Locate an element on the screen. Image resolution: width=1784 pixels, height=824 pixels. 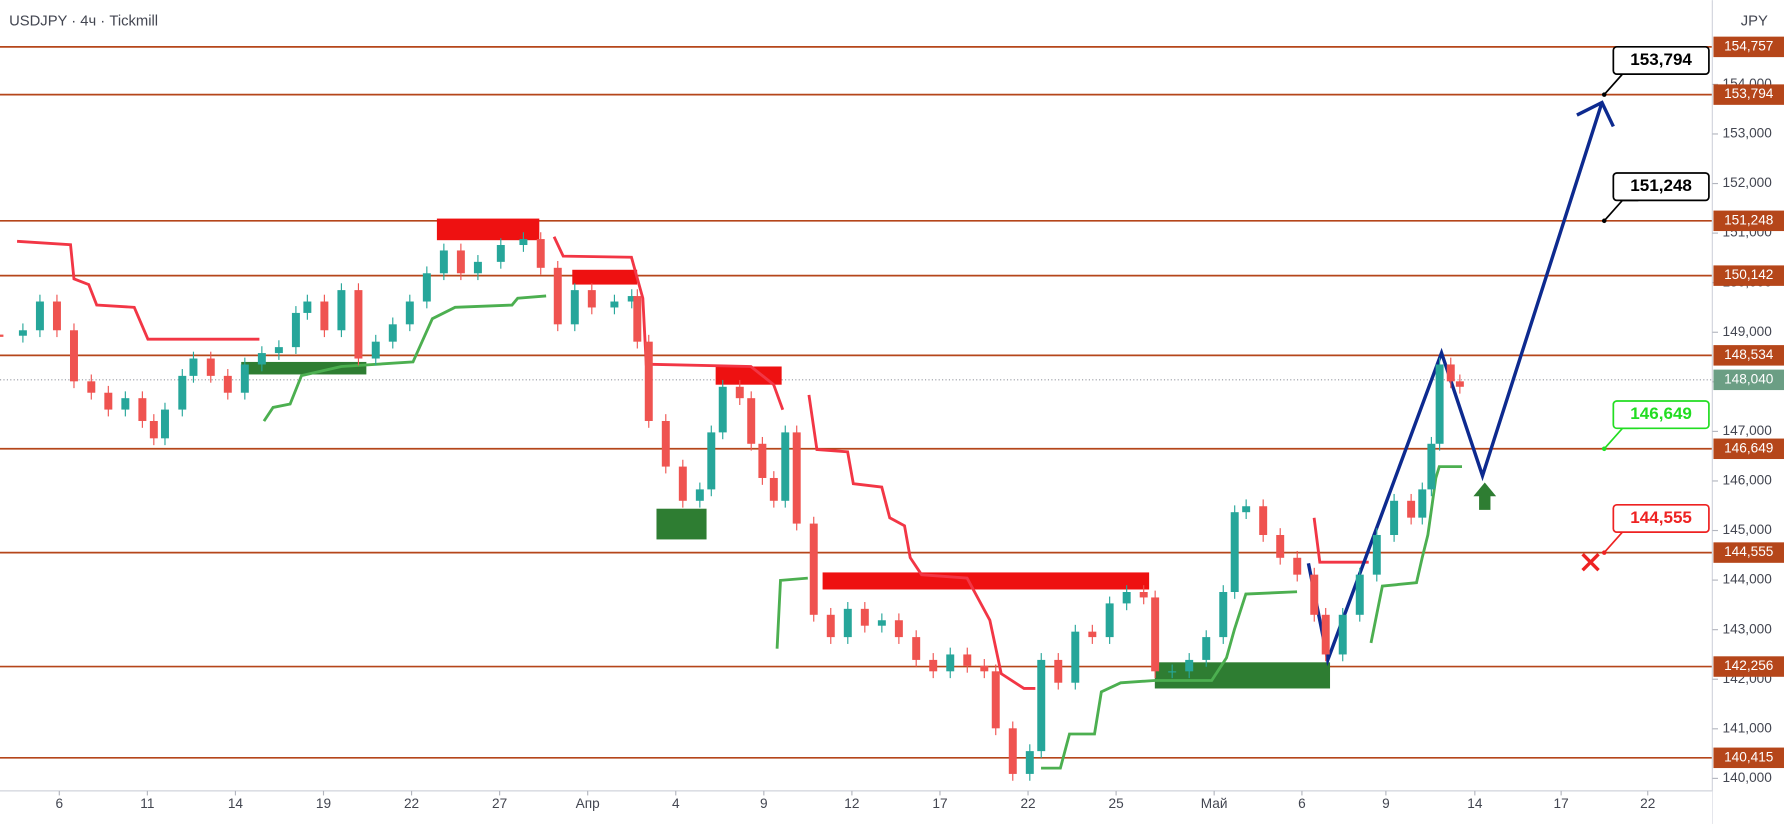
level-label: 146,649 is located at coordinates (1748, 447).